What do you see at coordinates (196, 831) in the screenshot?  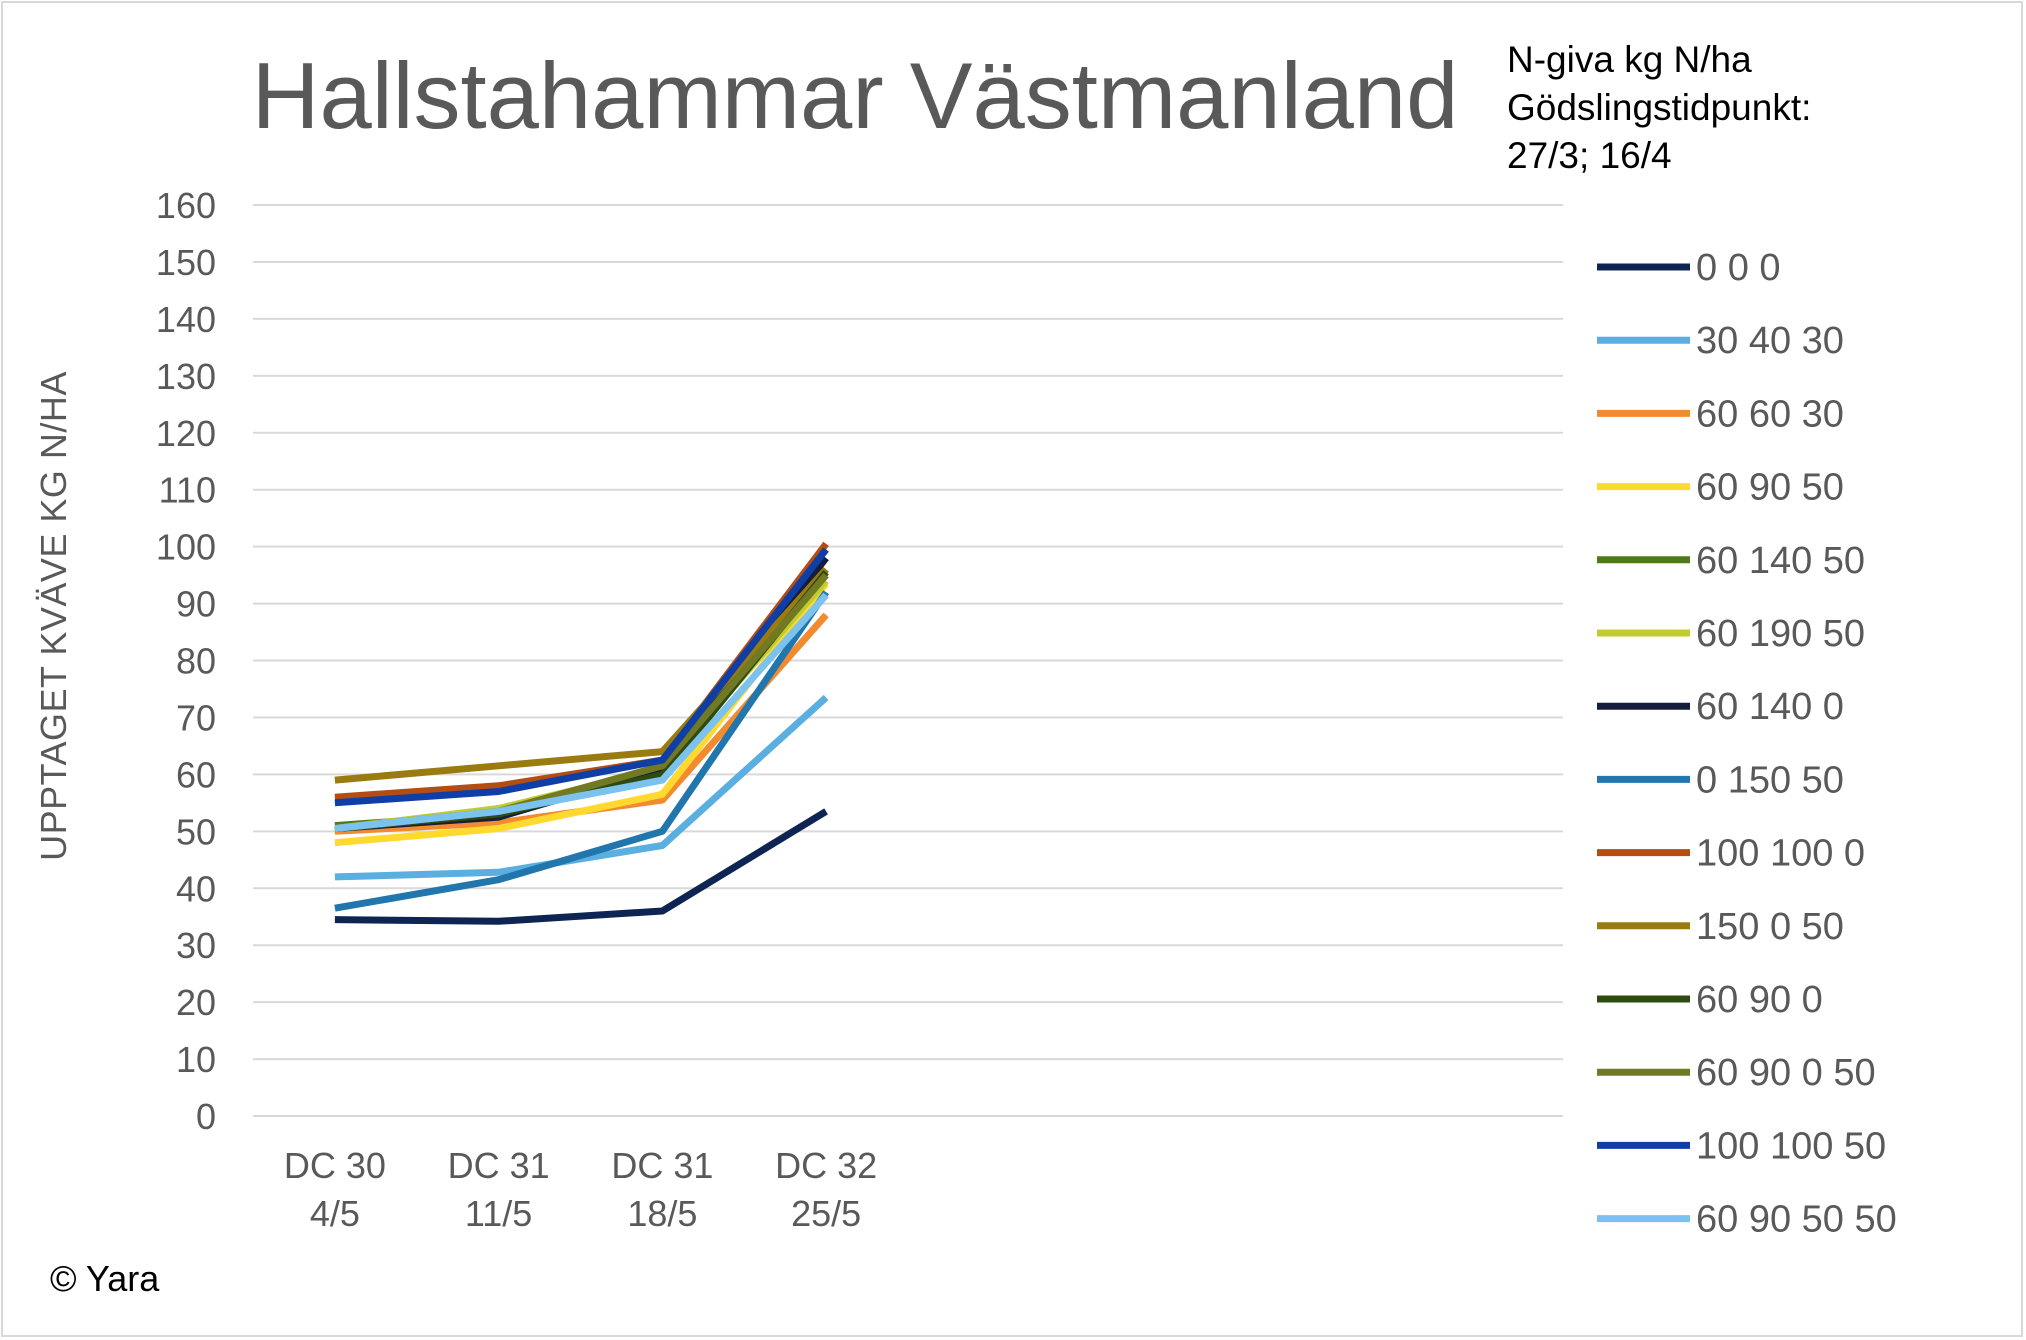 I see `y-tick-label: 50` at bounding box center [196, 831].